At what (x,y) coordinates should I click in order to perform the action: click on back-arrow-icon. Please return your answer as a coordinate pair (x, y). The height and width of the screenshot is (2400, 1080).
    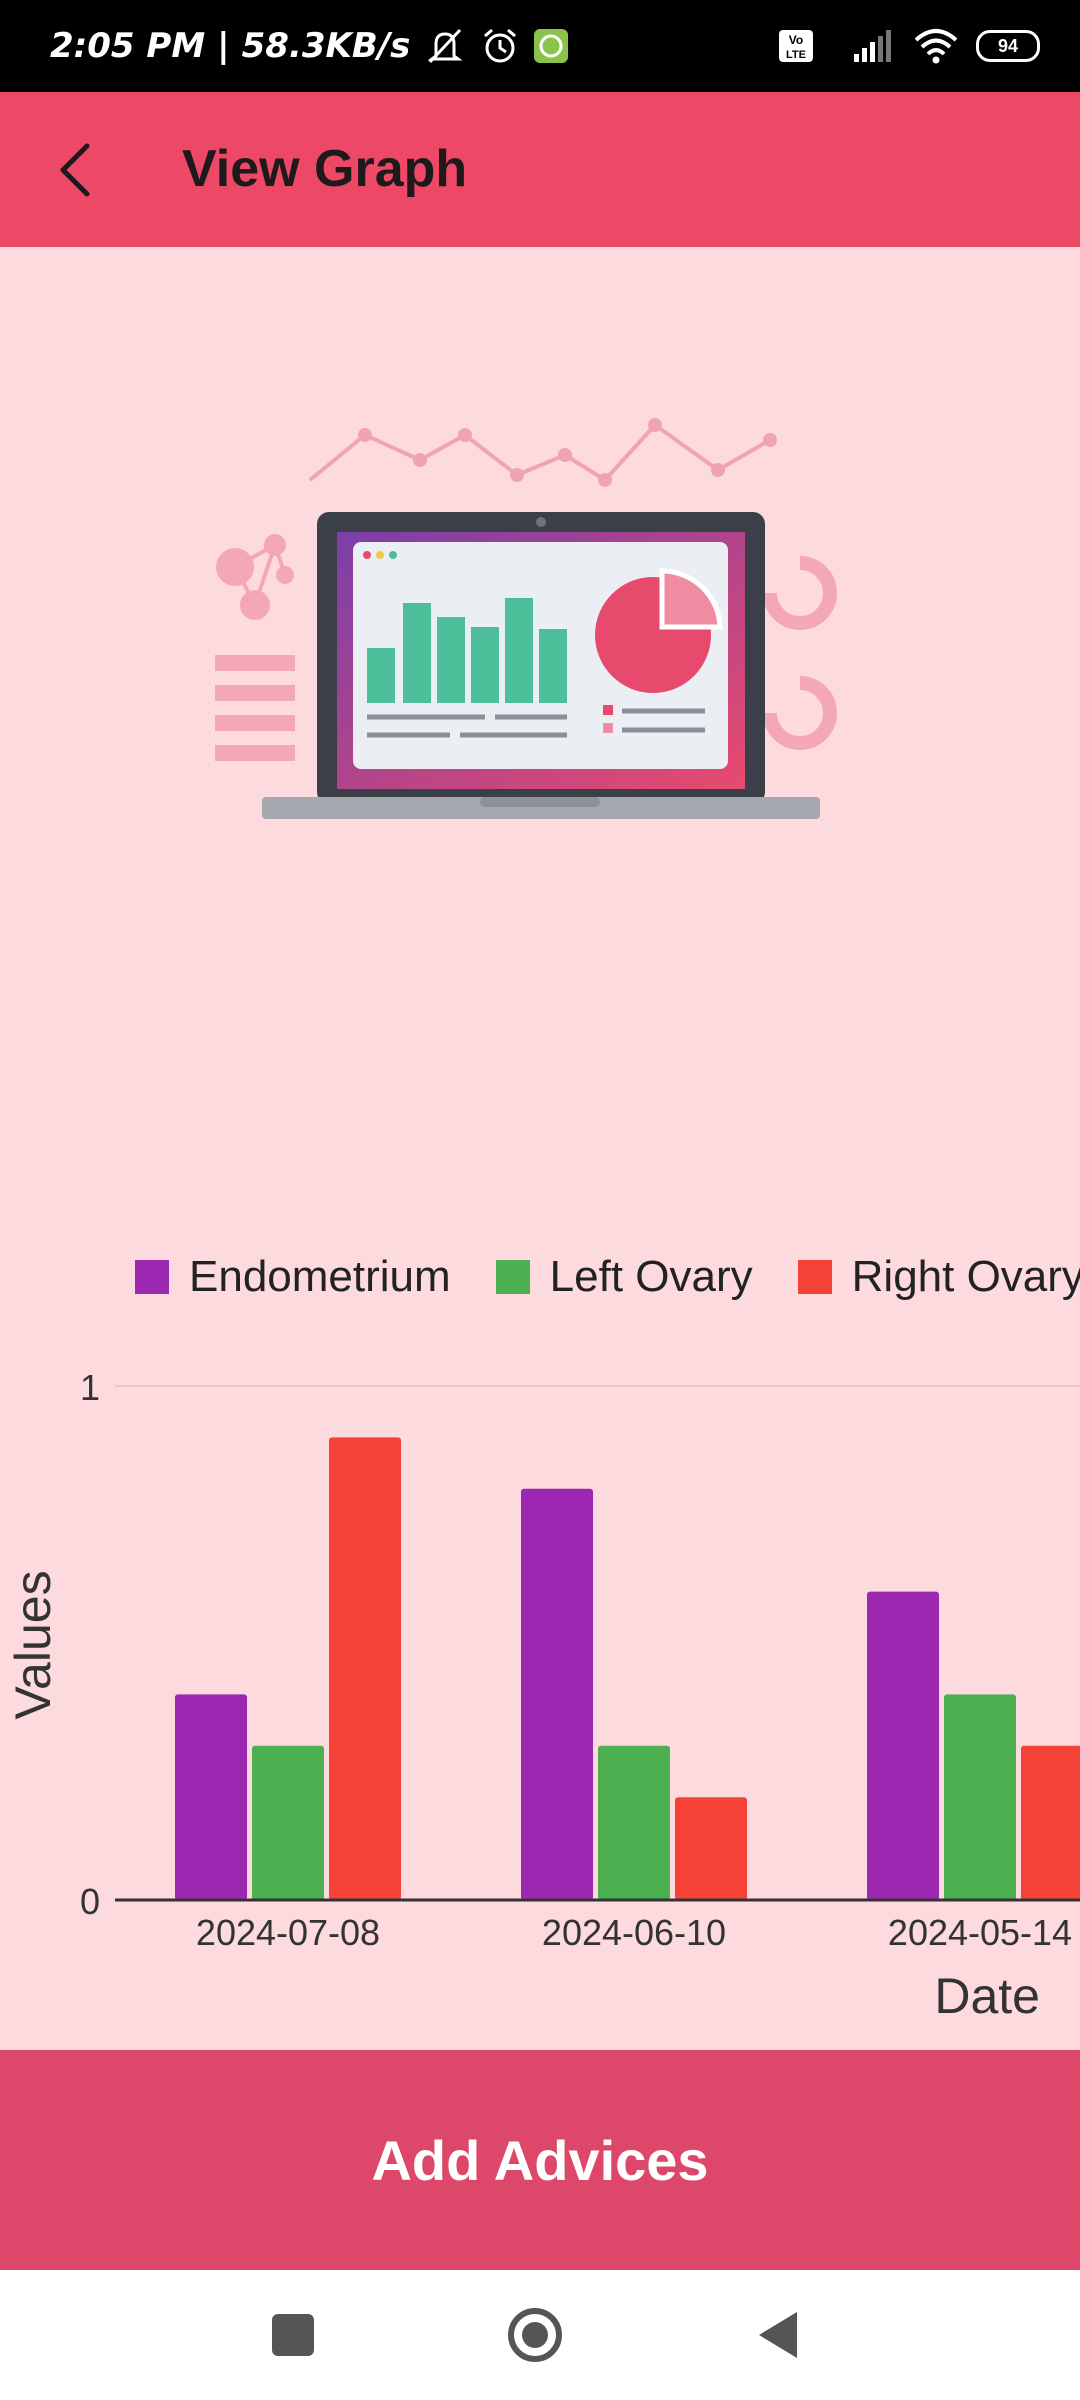
    Looking at the image, I should click on (75, 169).